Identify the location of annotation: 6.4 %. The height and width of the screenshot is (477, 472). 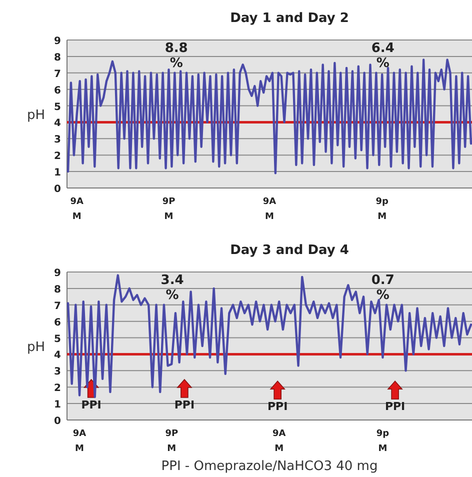
(382, 56).